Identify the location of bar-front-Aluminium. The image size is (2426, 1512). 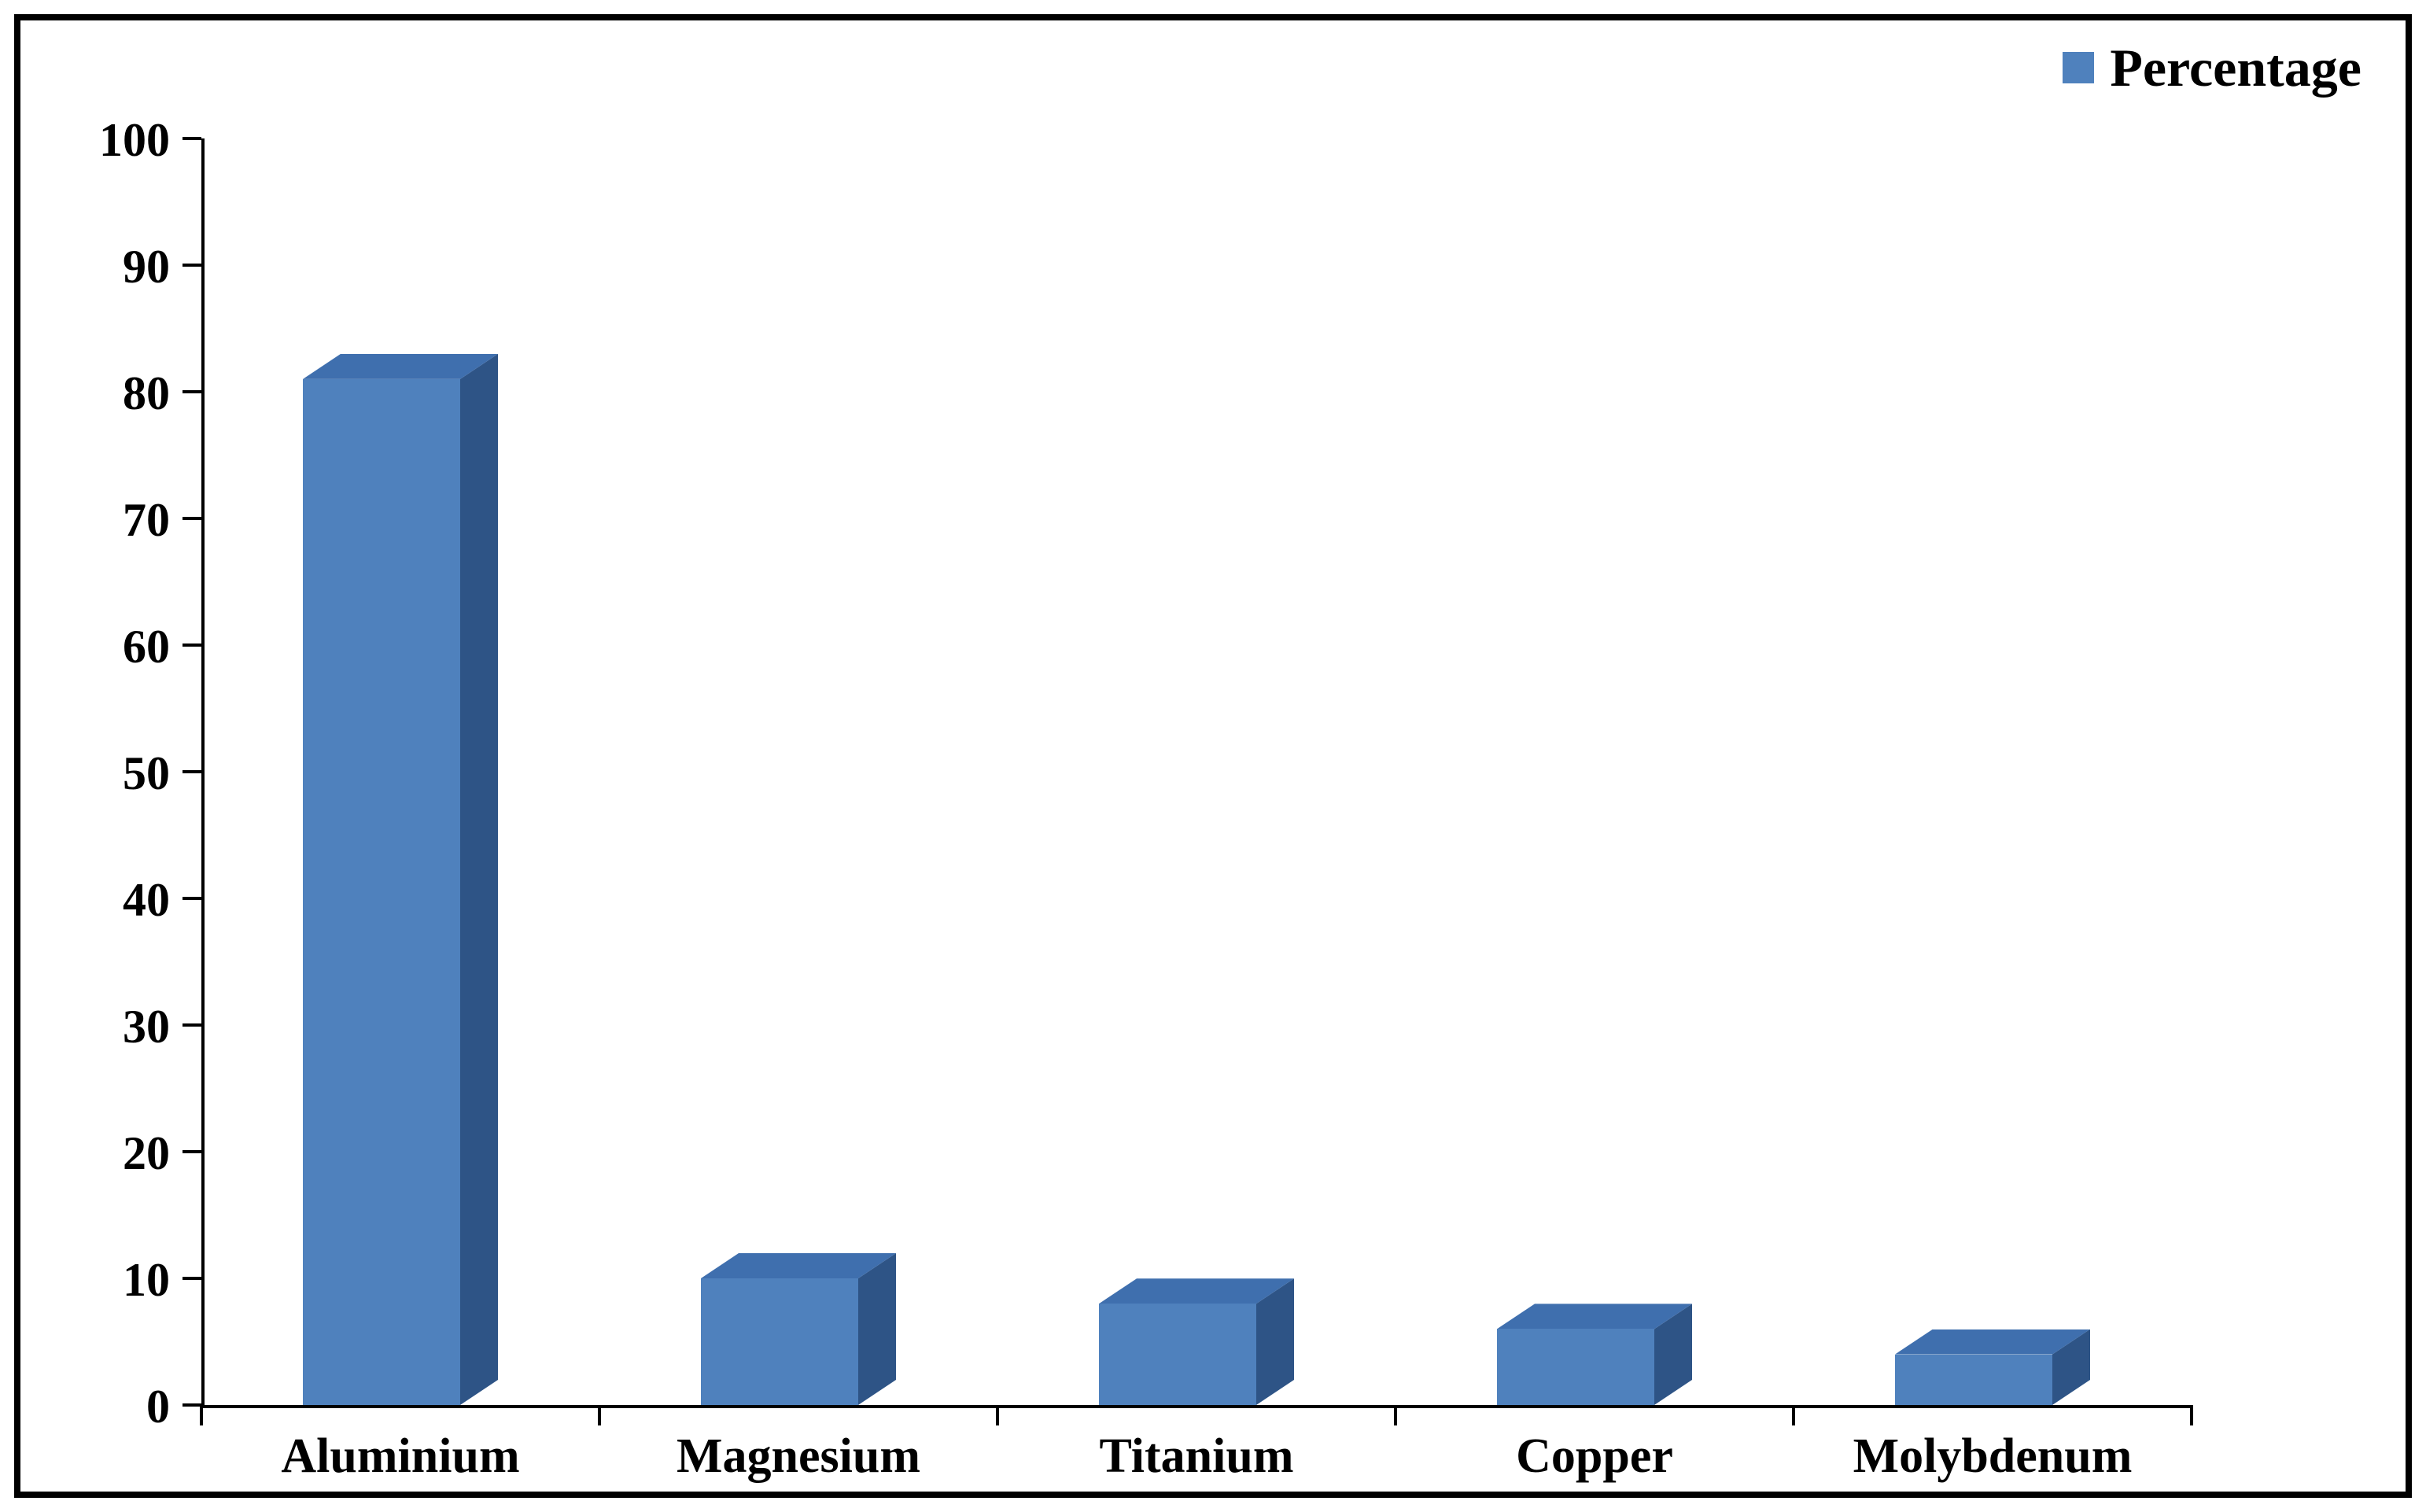
(381, 891).